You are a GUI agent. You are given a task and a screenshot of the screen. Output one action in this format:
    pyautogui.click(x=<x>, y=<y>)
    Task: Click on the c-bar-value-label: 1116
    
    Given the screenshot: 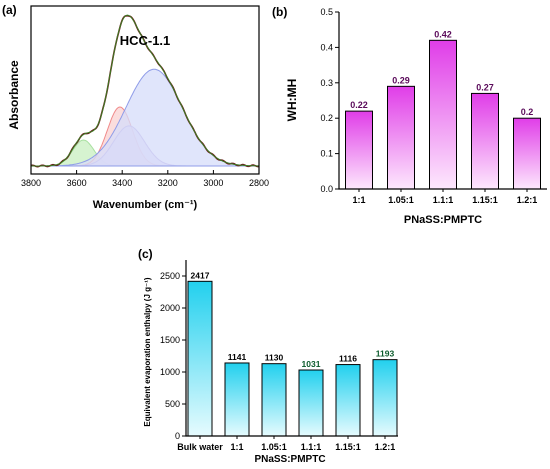 What is the action you would take?
    pyautogui.click(x=348, y=359)
    